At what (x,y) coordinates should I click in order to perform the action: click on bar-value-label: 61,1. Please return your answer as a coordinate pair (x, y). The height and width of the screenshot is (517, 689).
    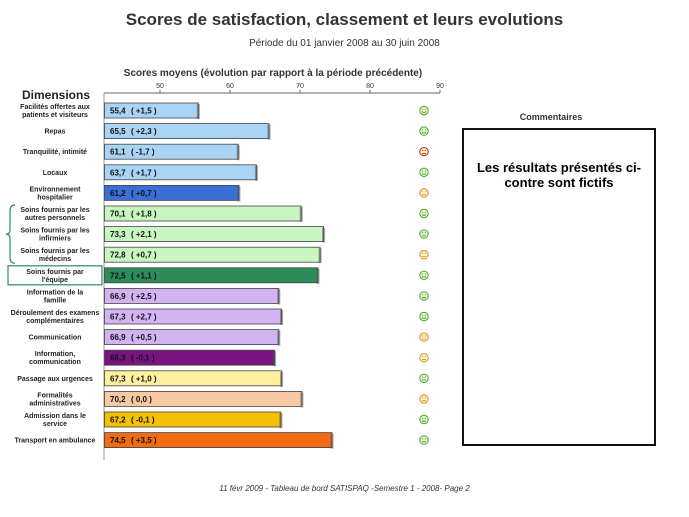
    Looking at the image, I should click on (118, 152).